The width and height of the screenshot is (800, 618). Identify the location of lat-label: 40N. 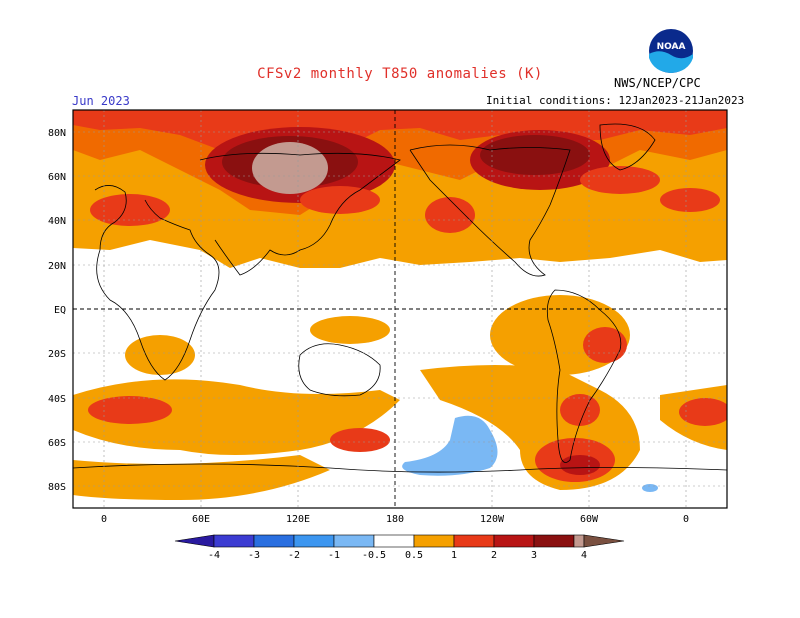
(57, 221).